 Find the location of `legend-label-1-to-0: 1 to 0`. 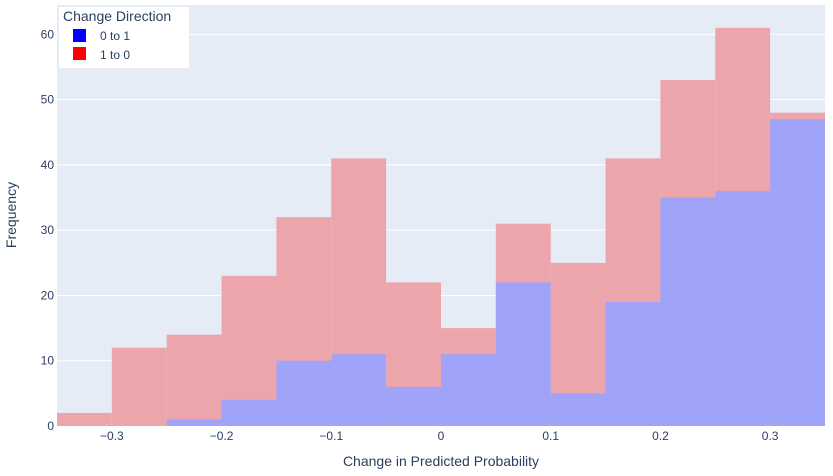

legend-label-1-to-0: 1 to 0 is located at coordinates (115, 55).